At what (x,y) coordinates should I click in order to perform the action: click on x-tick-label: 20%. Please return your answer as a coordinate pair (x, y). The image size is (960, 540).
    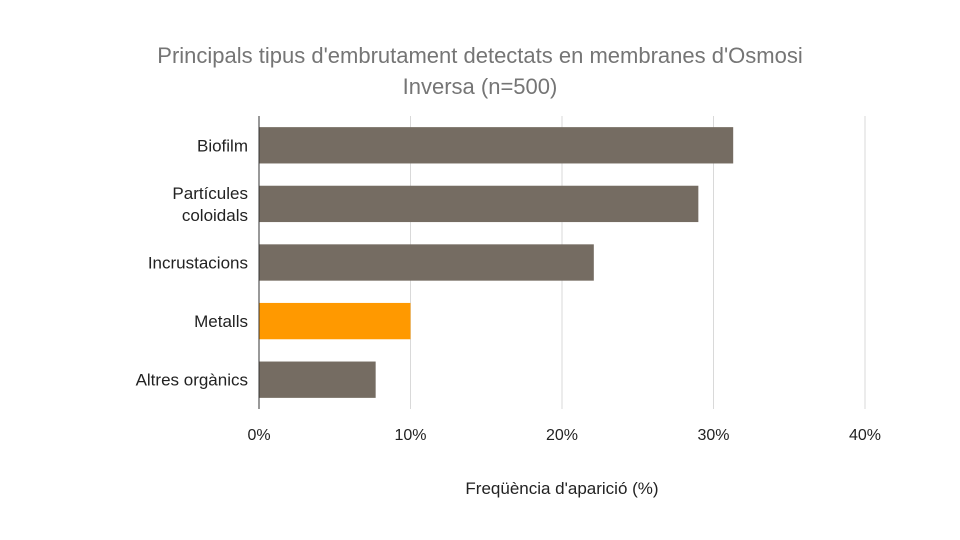
    Looking at the image, I should click on (562, 435).